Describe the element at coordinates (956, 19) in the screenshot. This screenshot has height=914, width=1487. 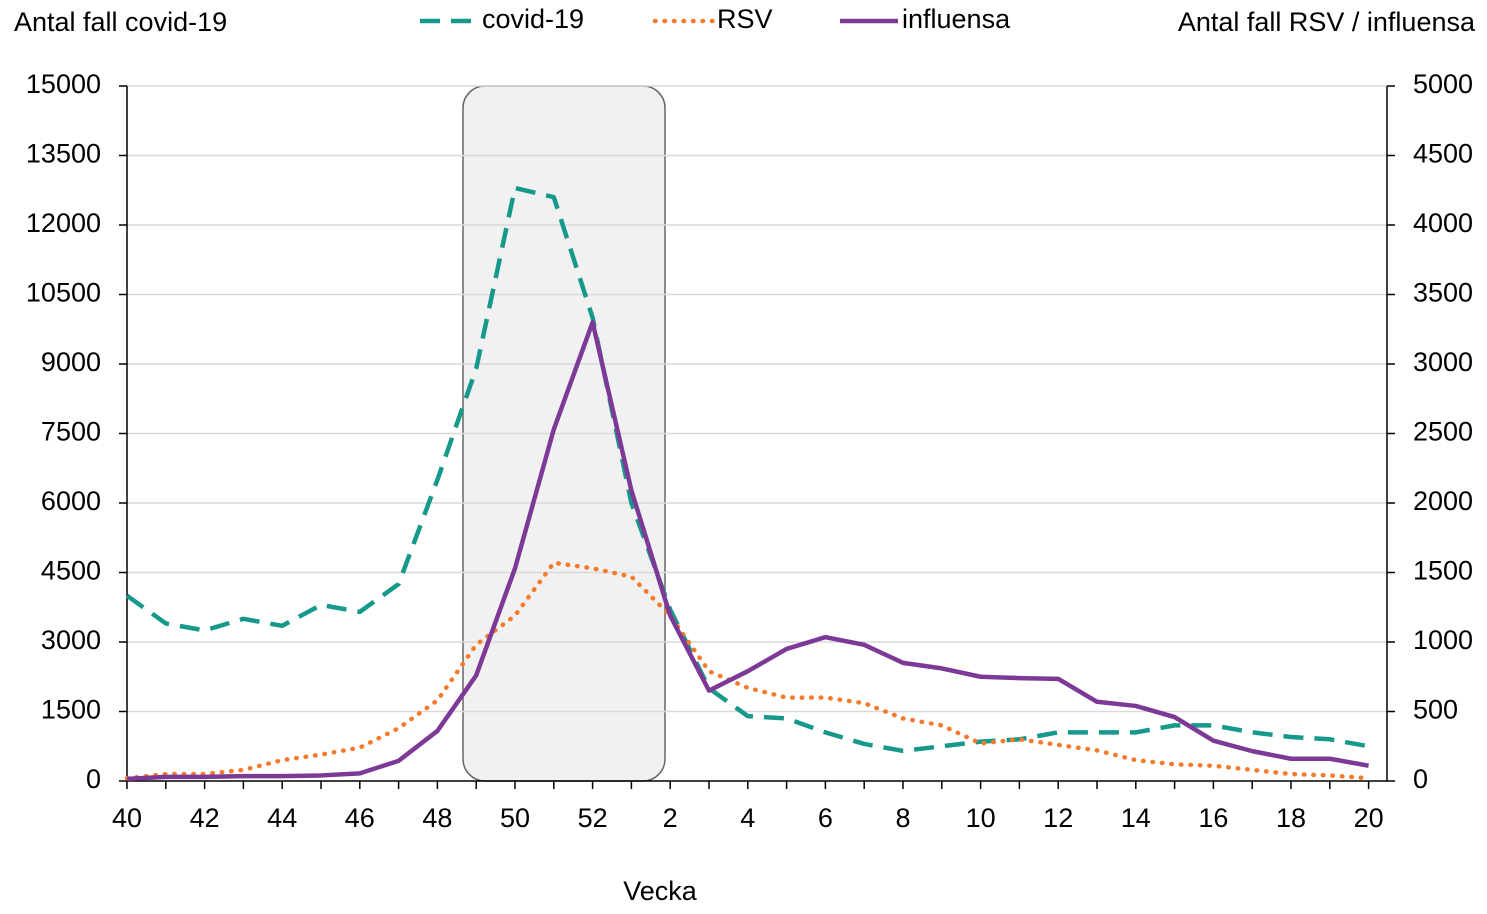
I see `legend-label: influensa` at that location.